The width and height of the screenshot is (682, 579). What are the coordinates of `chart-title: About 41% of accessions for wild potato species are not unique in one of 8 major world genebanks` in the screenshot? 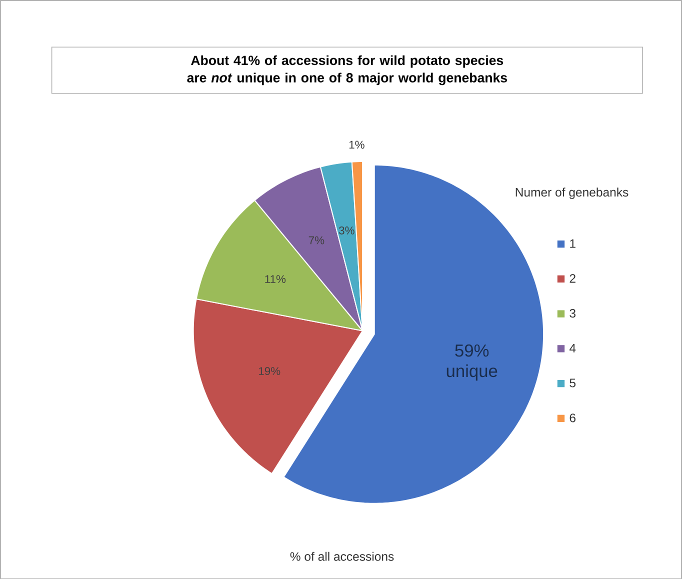 It's located at (347, 70).